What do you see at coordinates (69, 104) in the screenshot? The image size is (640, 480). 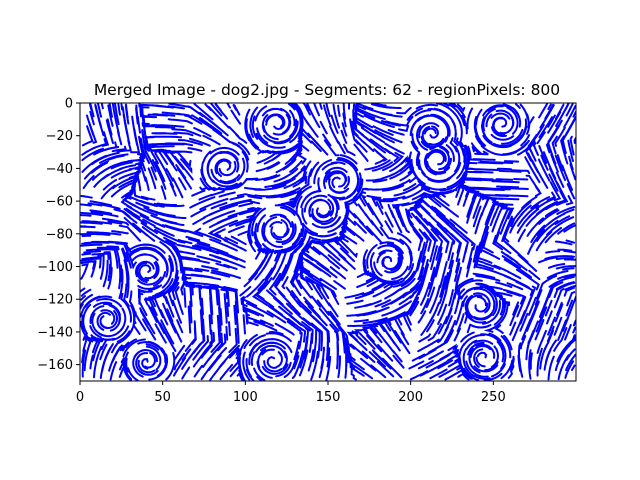 I see `y-tick-label: 0` at bounding box center [69, 104].